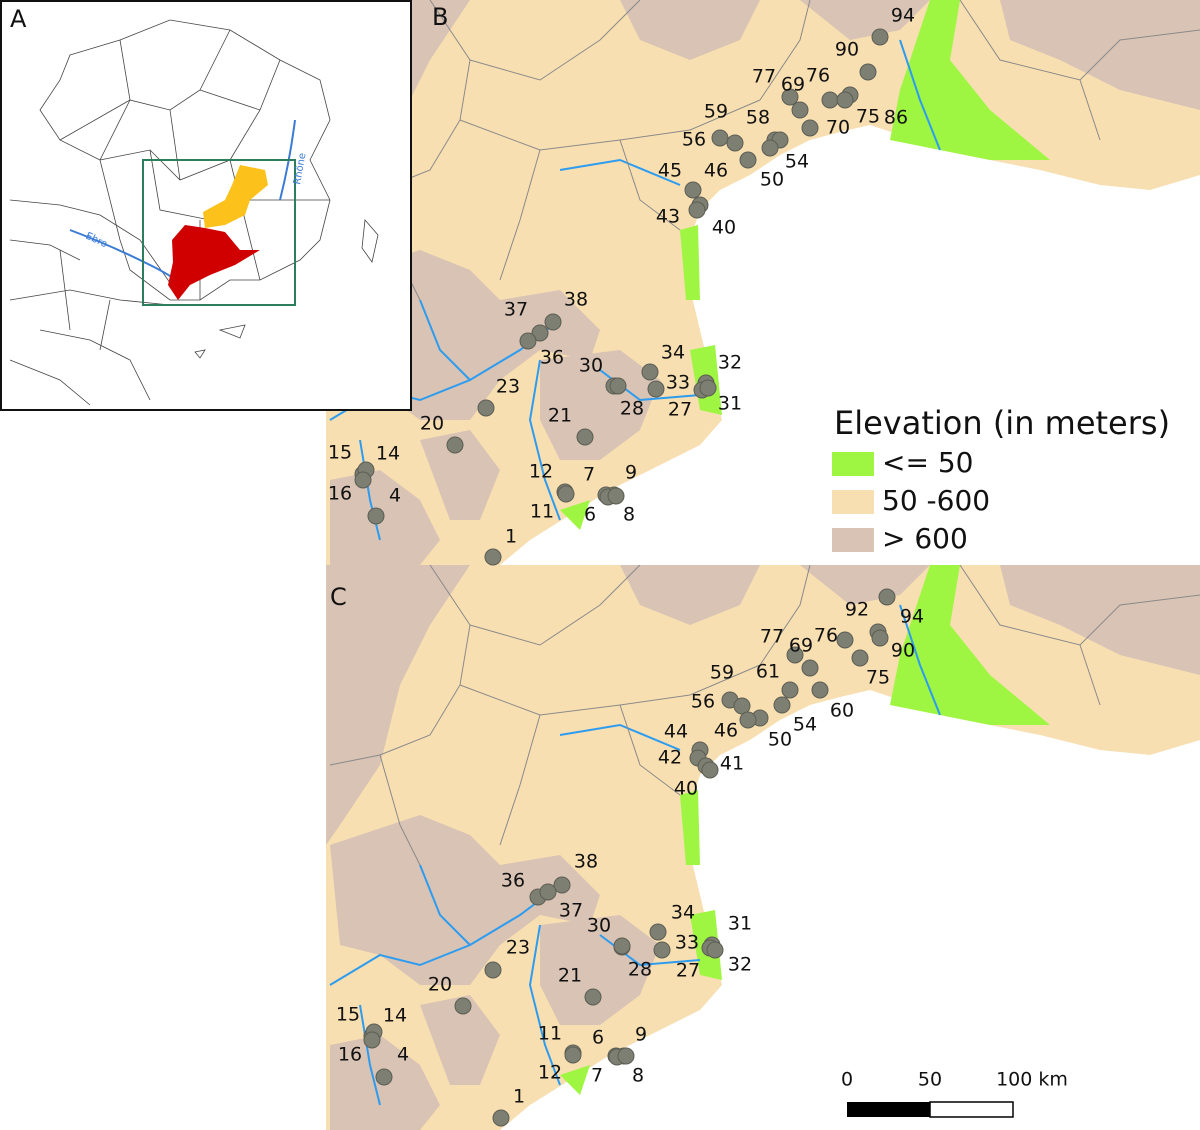 The image size is (1200, 1130). What do you see at coordinates (575, 1080) in the screenshot?
I see `lowland` at bounding box center [575, 1080].